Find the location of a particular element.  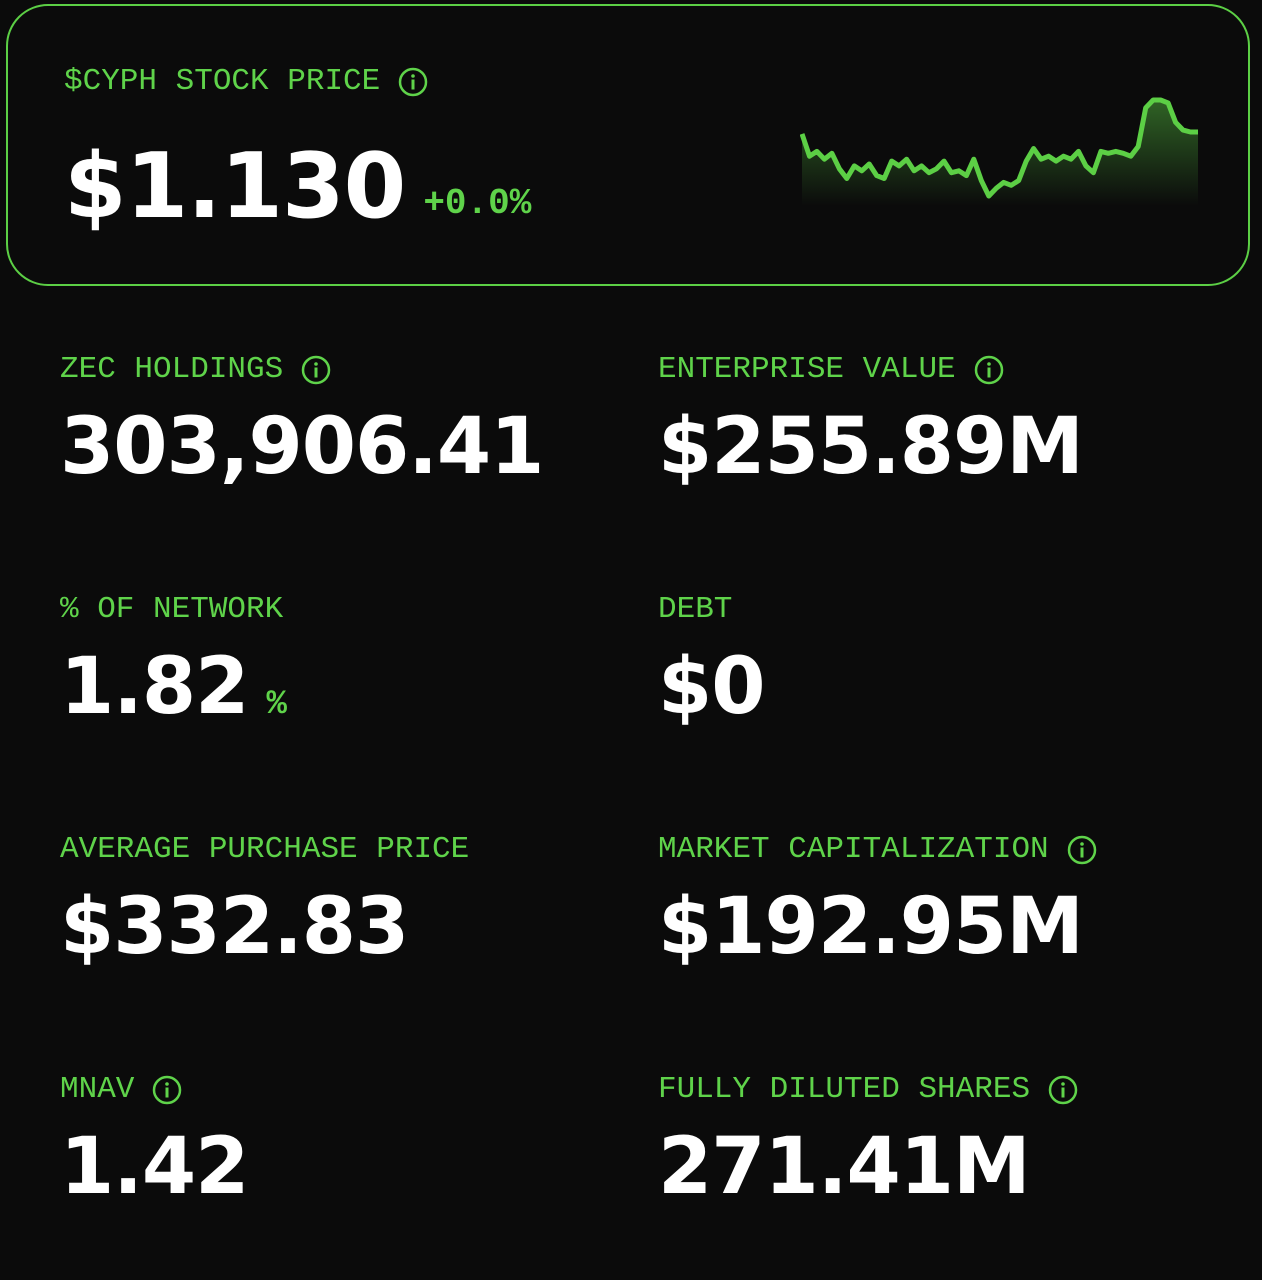

stat-value-row: 271.41M is located at coordinates (844, 1167).